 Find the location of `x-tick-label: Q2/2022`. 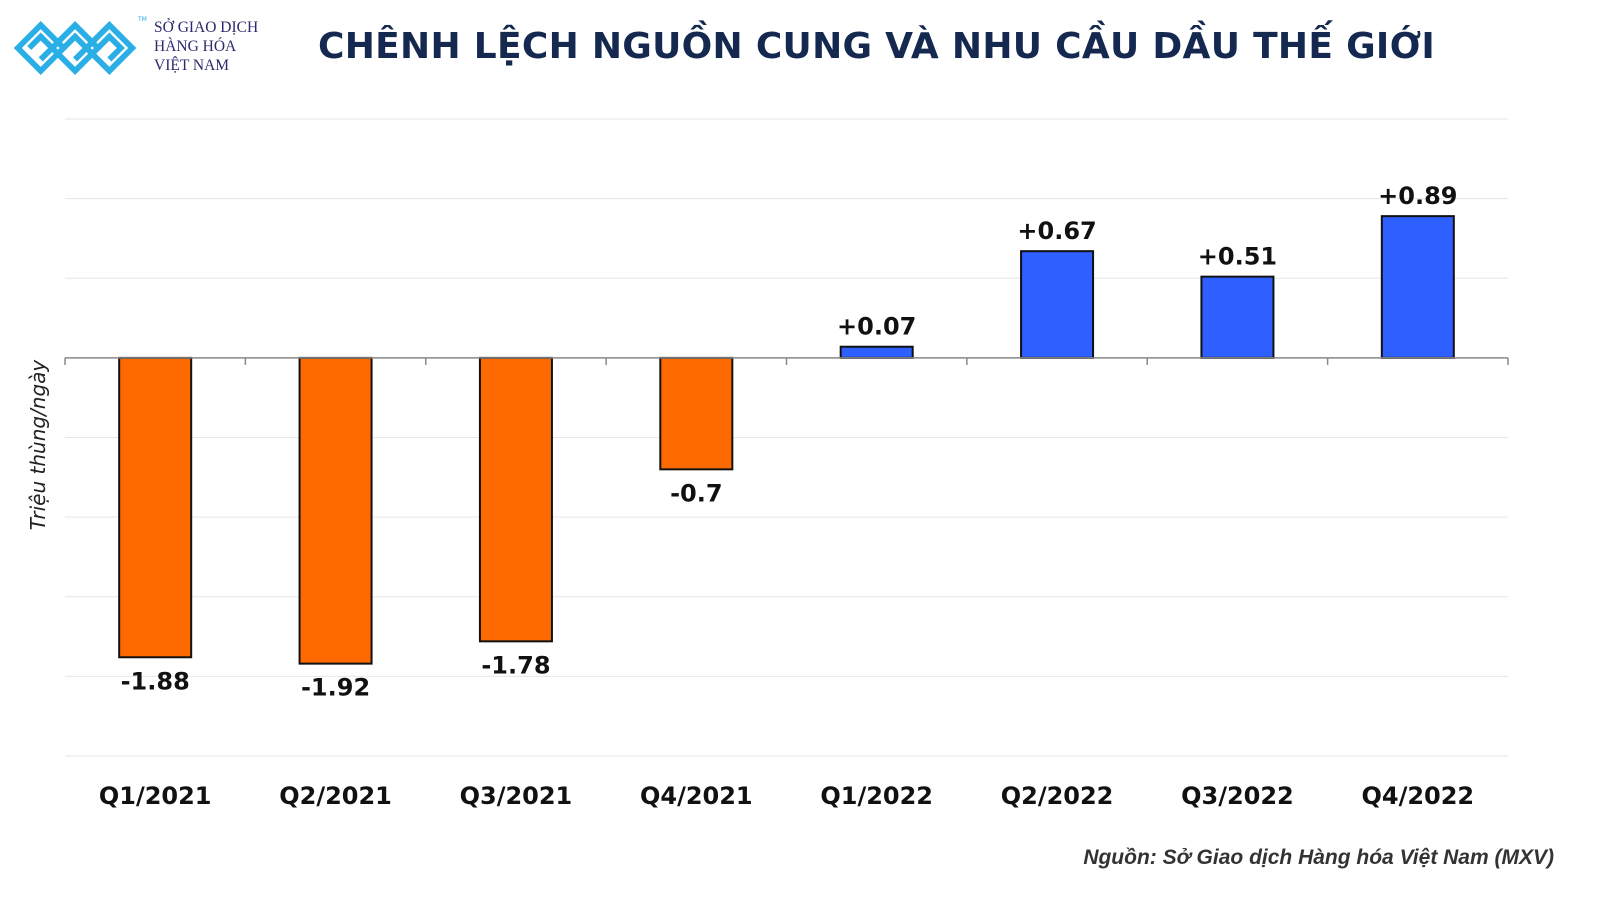

x-tick-label: Q2/2022 is located at coordinates (1057, 796).